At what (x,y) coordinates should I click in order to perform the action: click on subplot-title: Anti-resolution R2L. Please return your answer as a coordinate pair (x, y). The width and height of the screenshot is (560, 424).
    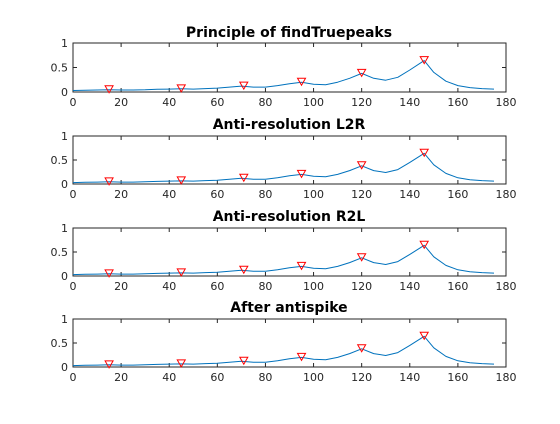
    Looking at the image, I should click on (289, 217).